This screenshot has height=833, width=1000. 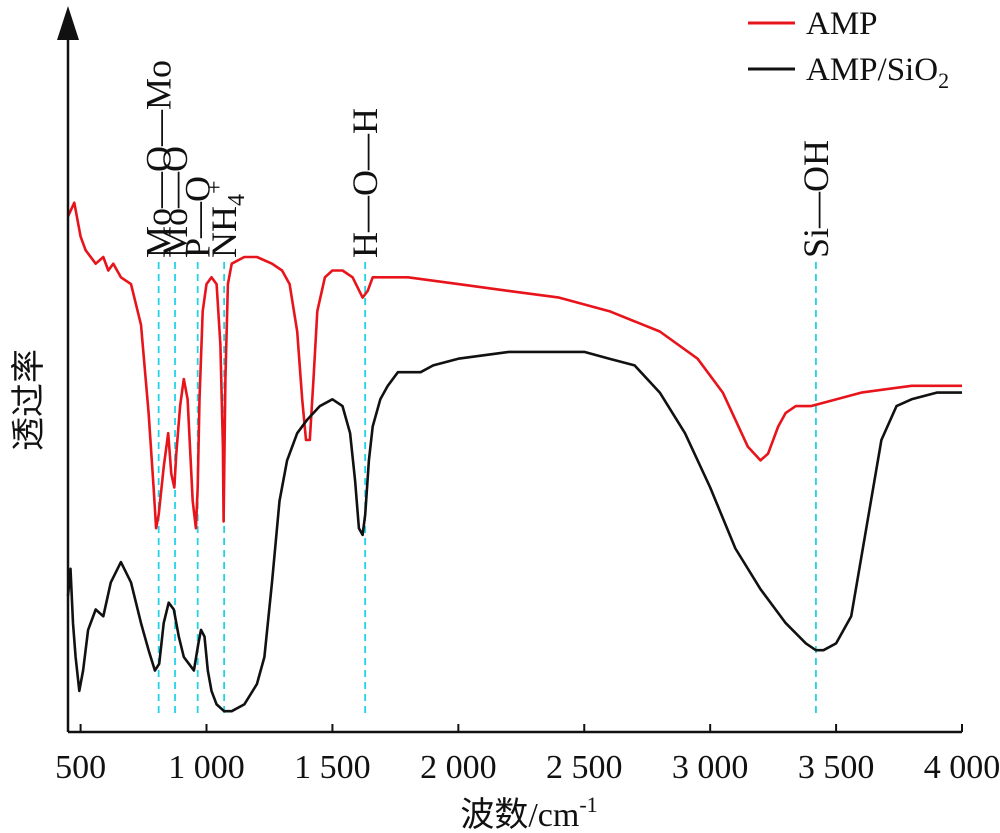 I want to click on peak-annotation: NH4+, so click(x=226, y=219).